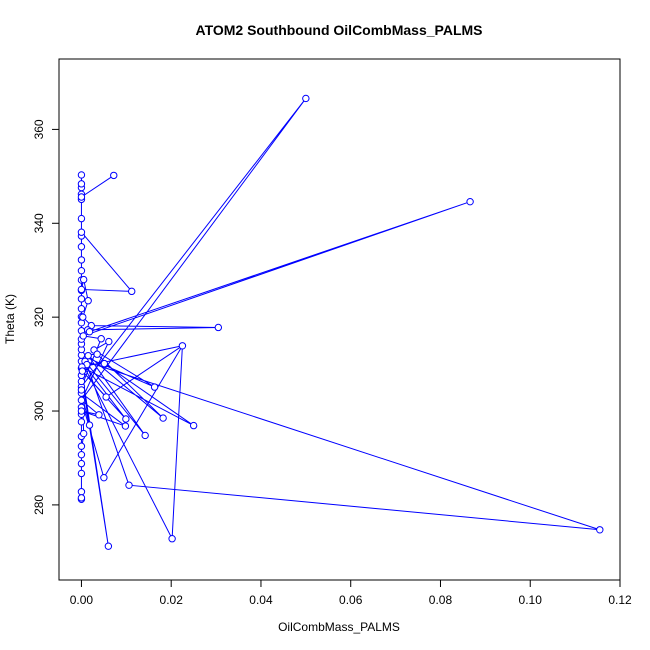 The width and height of the screenshot is (650, 650). What do you see at coordinates (39, 223) in the screenshot?
I see `y-tick-label: 340` at bounding box center [39, 223].